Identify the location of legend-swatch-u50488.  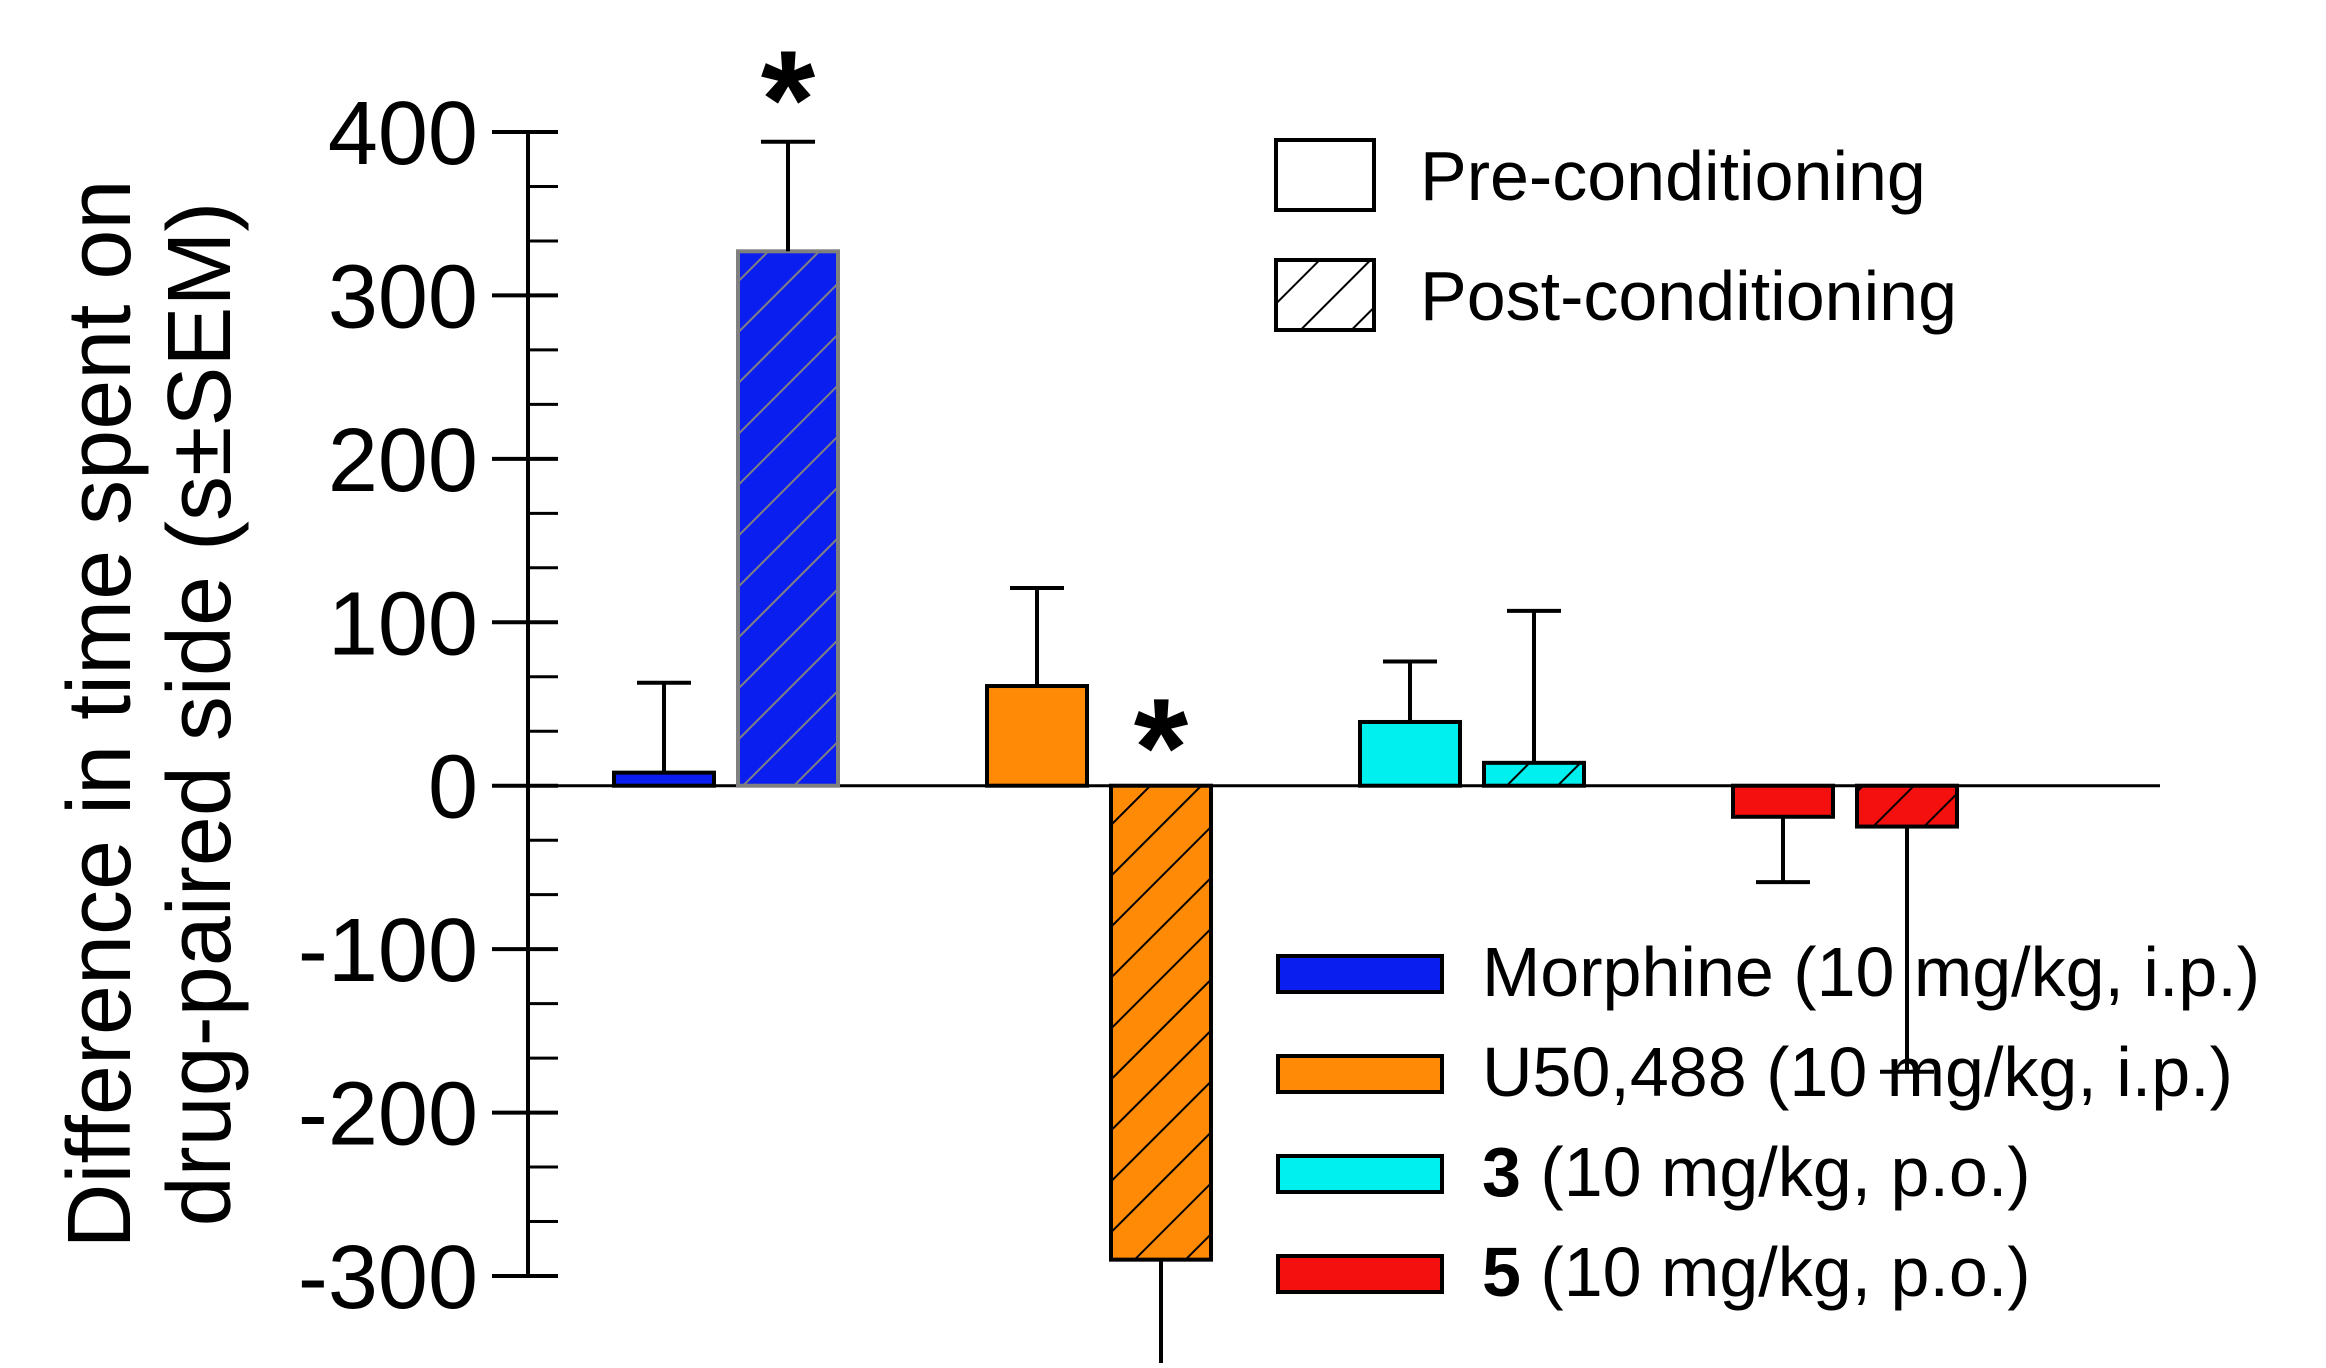
(1360, 1074).